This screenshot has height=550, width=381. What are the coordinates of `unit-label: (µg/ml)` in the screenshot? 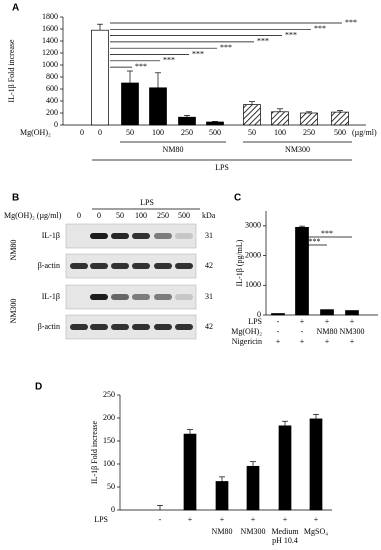 It's located at (364, 132).